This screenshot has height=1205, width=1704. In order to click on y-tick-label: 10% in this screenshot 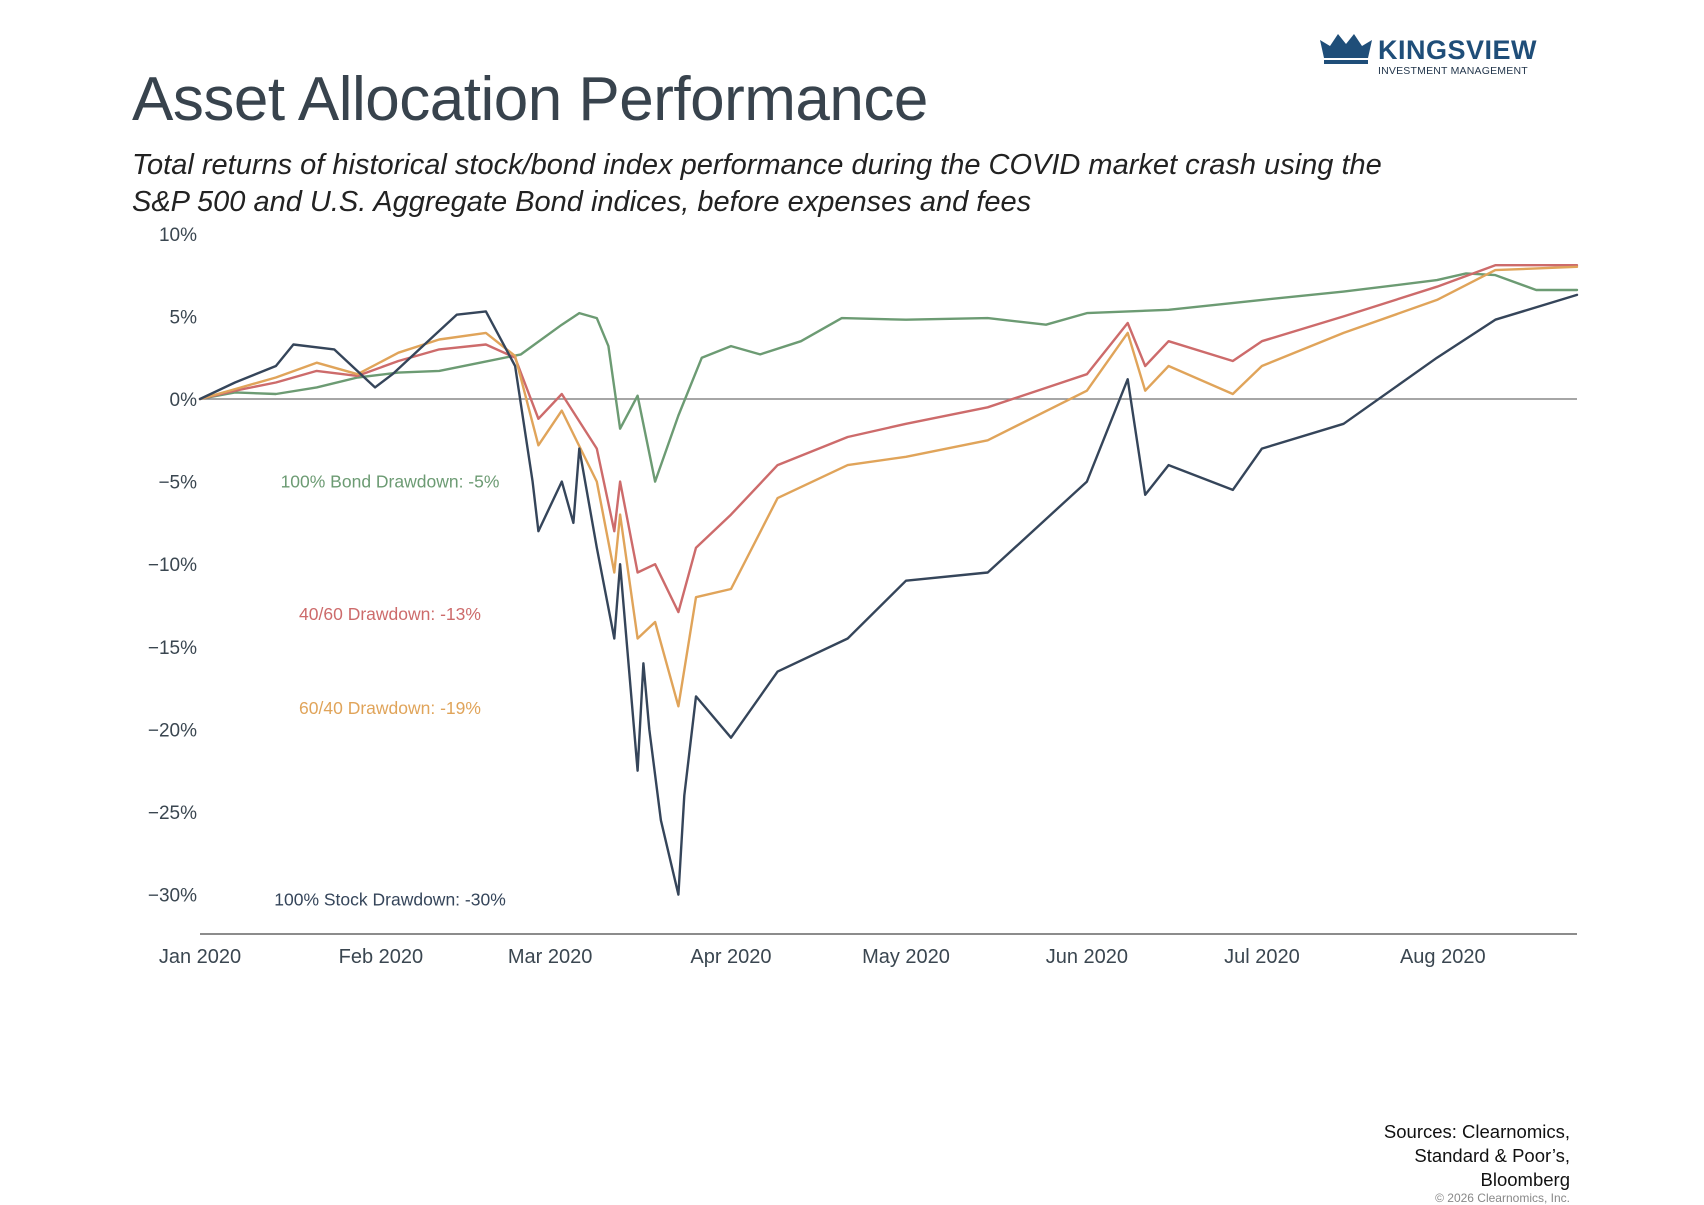, I will do `click(178, 235)`.